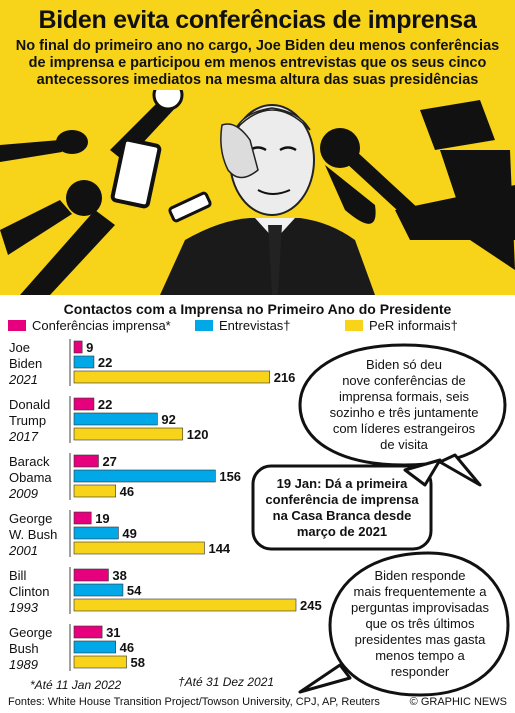 This screenshot has height=713, width=515. What do you see at coordinates (267, 199) in the screenshot?
I see `biden-figure-icon` at bounding box center [267, 199].